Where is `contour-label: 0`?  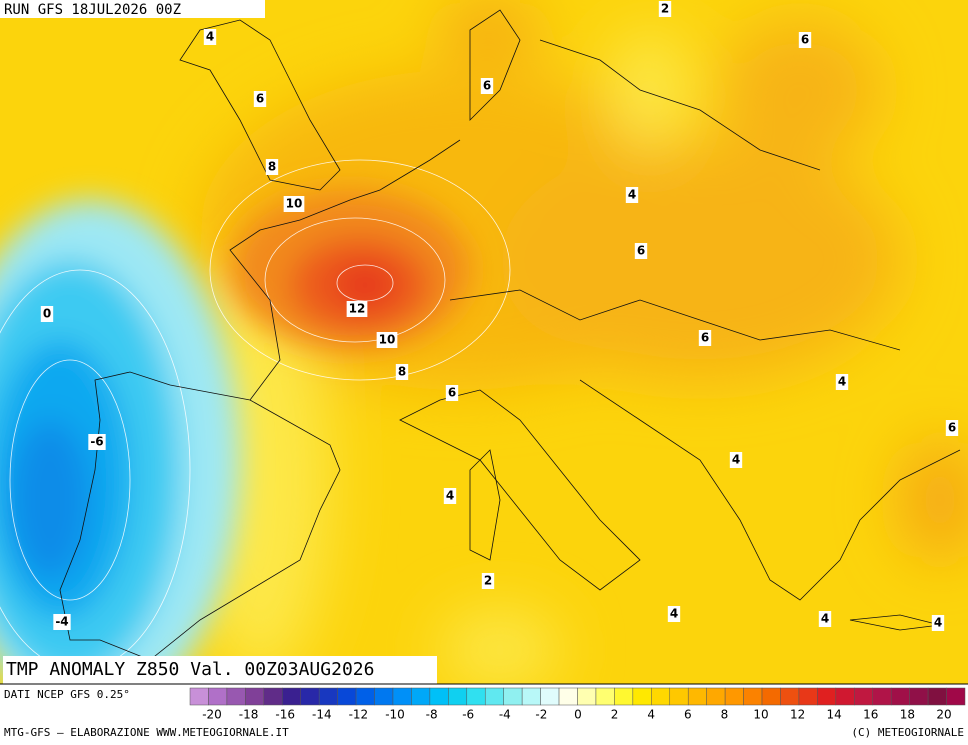 contour-label: 0 is located at coordinates (47, 314).